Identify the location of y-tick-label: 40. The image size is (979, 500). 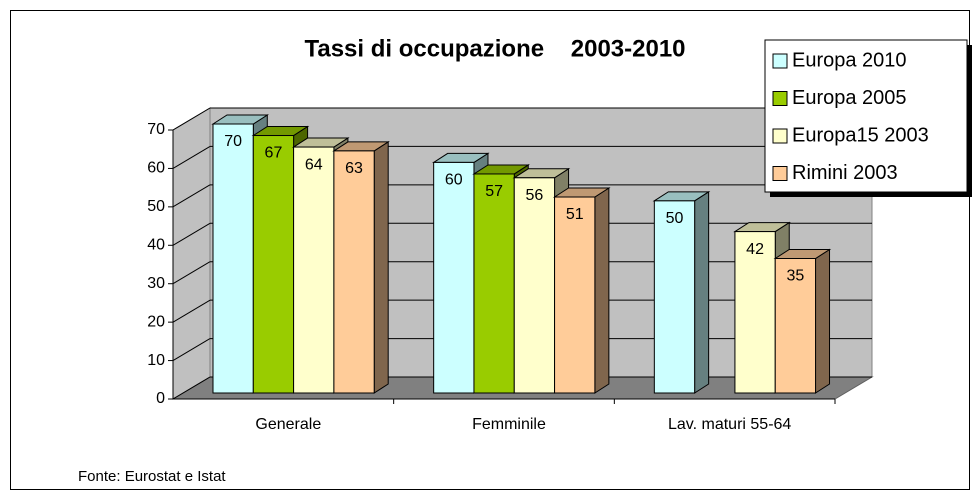
(156, 245).